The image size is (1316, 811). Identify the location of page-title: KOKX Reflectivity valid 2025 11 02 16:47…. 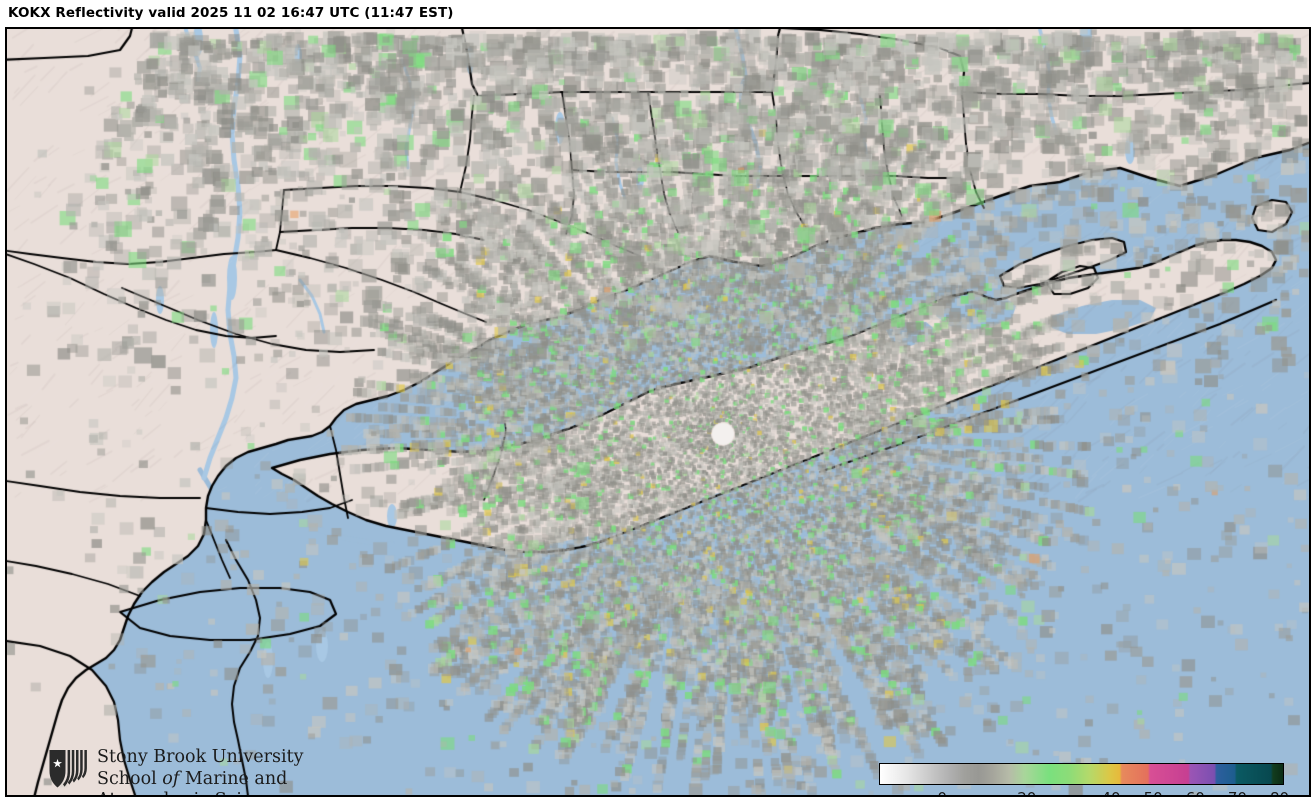
(231, 13).